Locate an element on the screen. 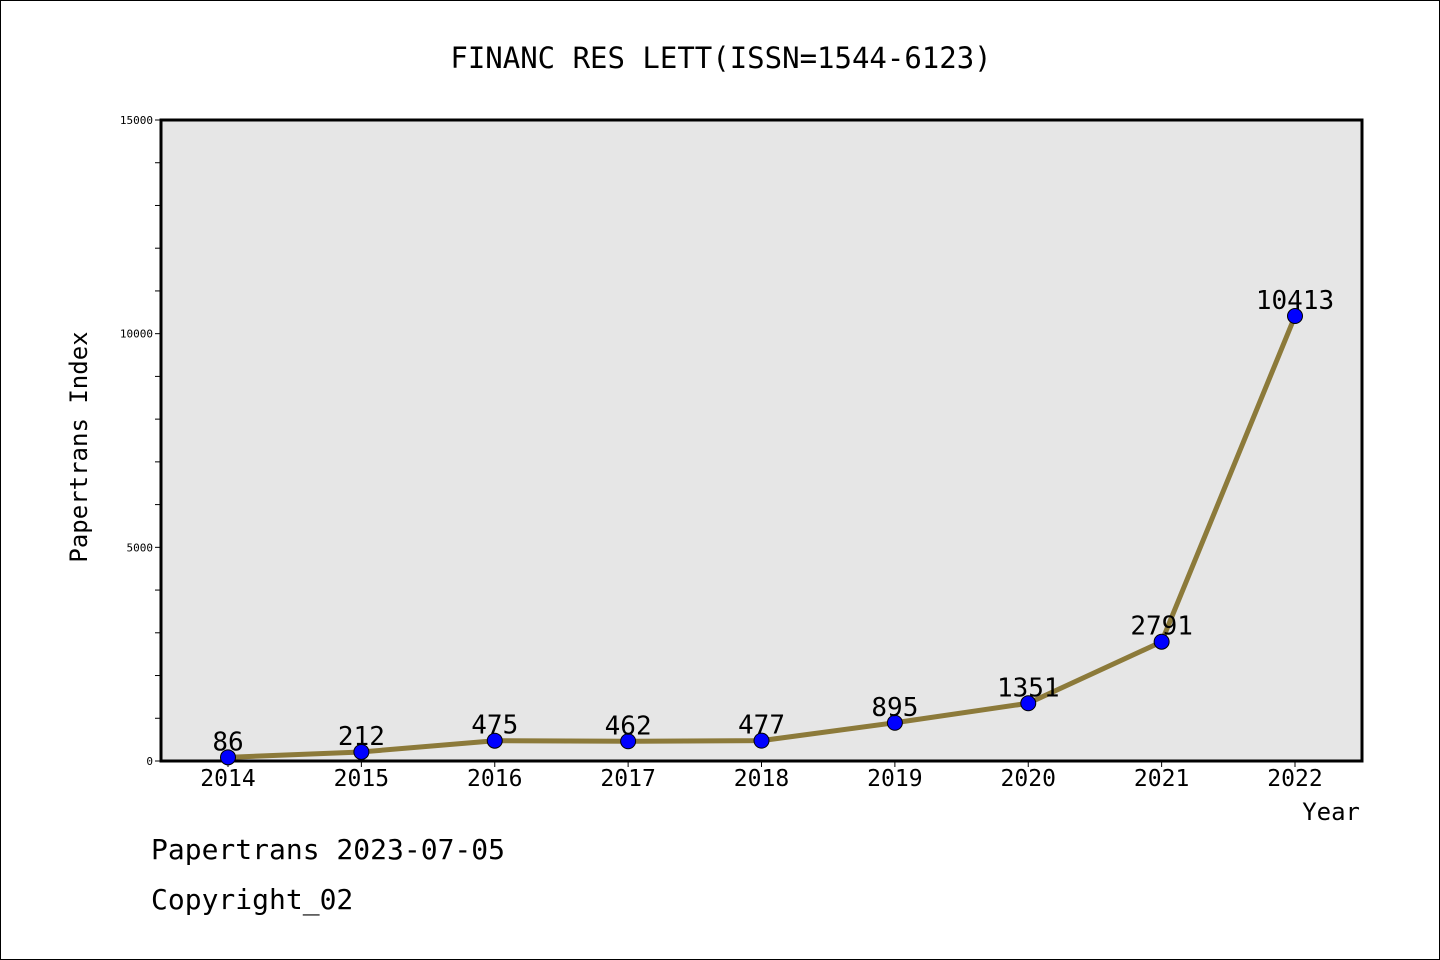 This screenshot has height=960, width=1440. x-tick-label: 2020 is located at coordinates (1028, 779).